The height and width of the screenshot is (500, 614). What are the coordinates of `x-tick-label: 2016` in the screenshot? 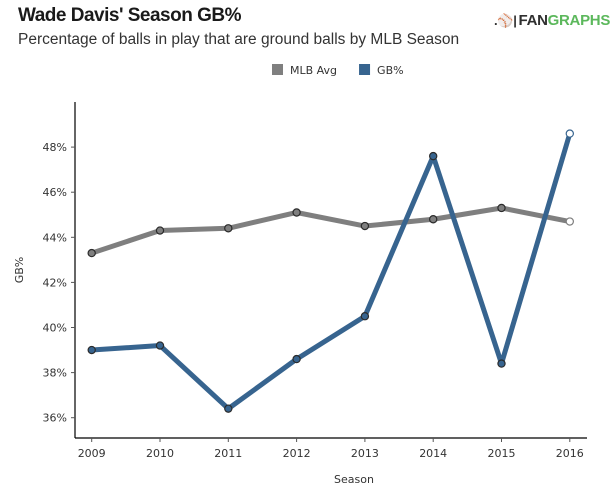 It's located at (570, 453).